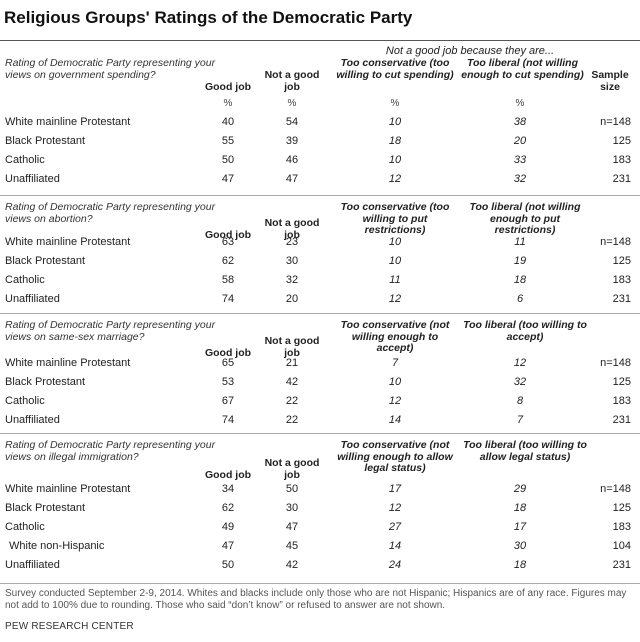 This screenshot has width=640, height=642. What do you see at coordinates (292, 401) in the screenshot?
I see `cell-not-good-job: 22` at bounding box center [292, 401].